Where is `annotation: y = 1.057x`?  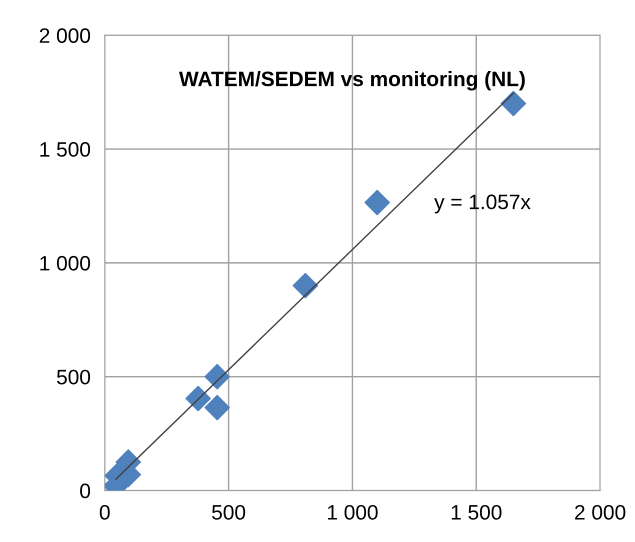 annotation: y = 1.057x is located at coordinates (482, 204).